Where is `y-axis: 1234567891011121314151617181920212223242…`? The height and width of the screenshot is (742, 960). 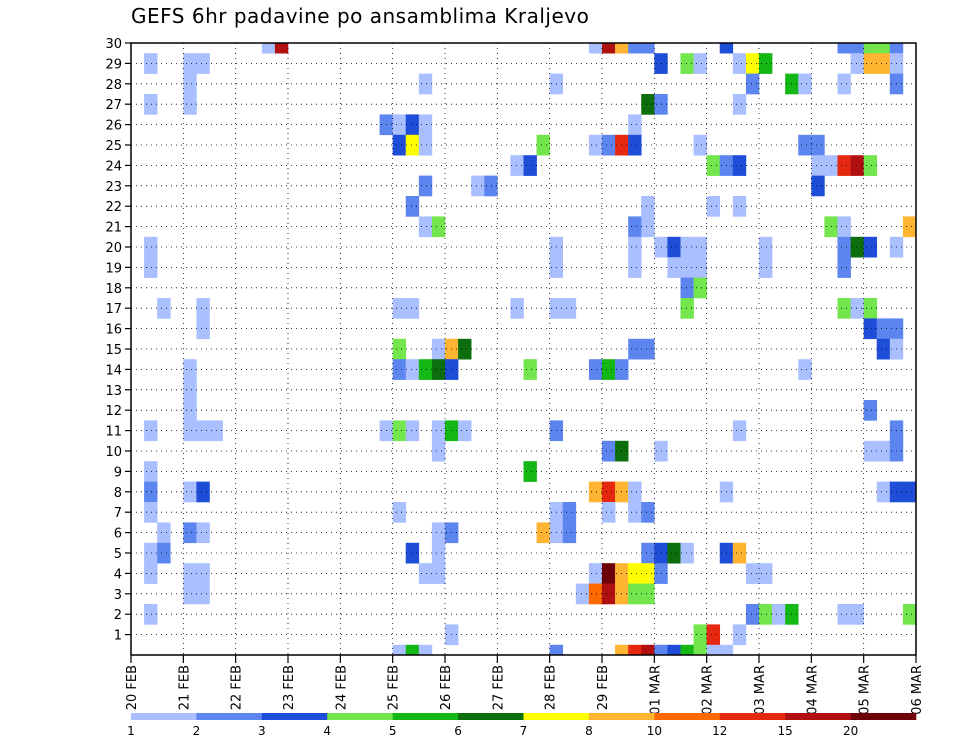 y-axis: 1234567891011121314151617181920212223242… is located at coordinates (118, 340).